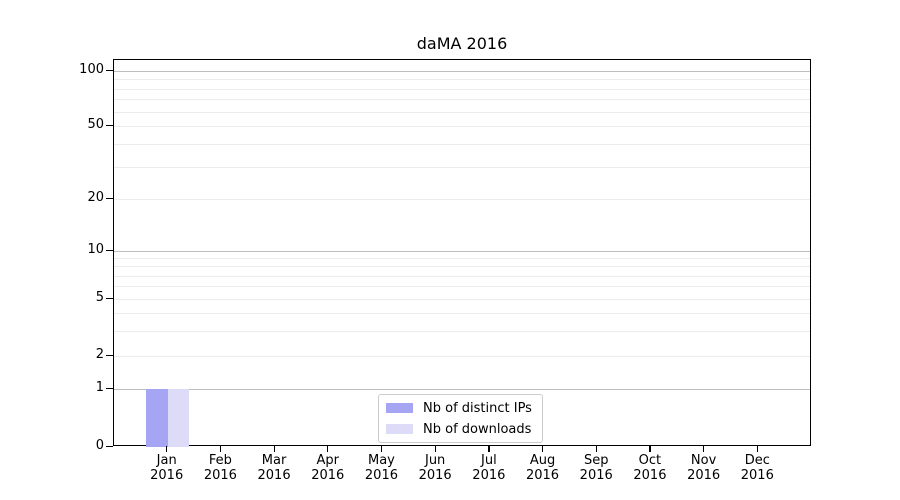  Describe the element at coordinates (220, 460) in the screenshot. I see `x-tick-month: Feb` at that location.